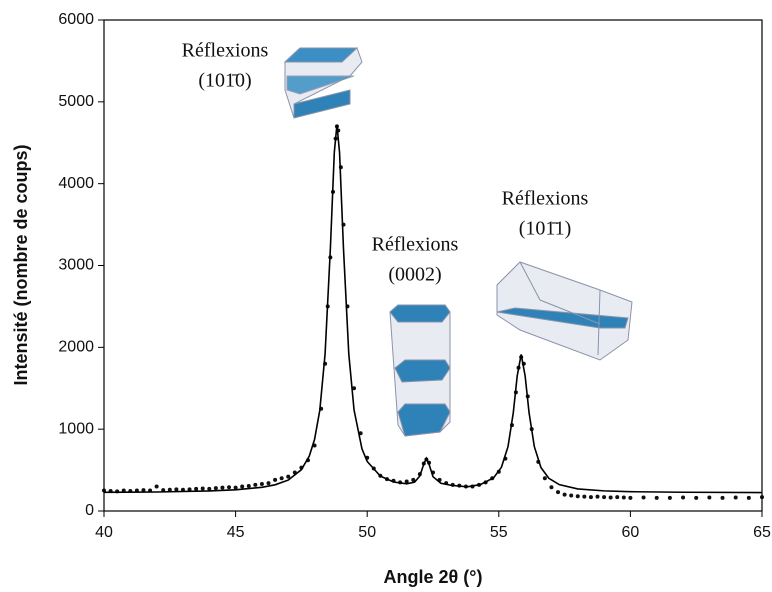 Image resolution: width=772 pixels, height=592 pixels. What do you see at coordinates (236, 532) in the screenshot?
I see `x-tick-label: 45` at bounding box center [236, 532].